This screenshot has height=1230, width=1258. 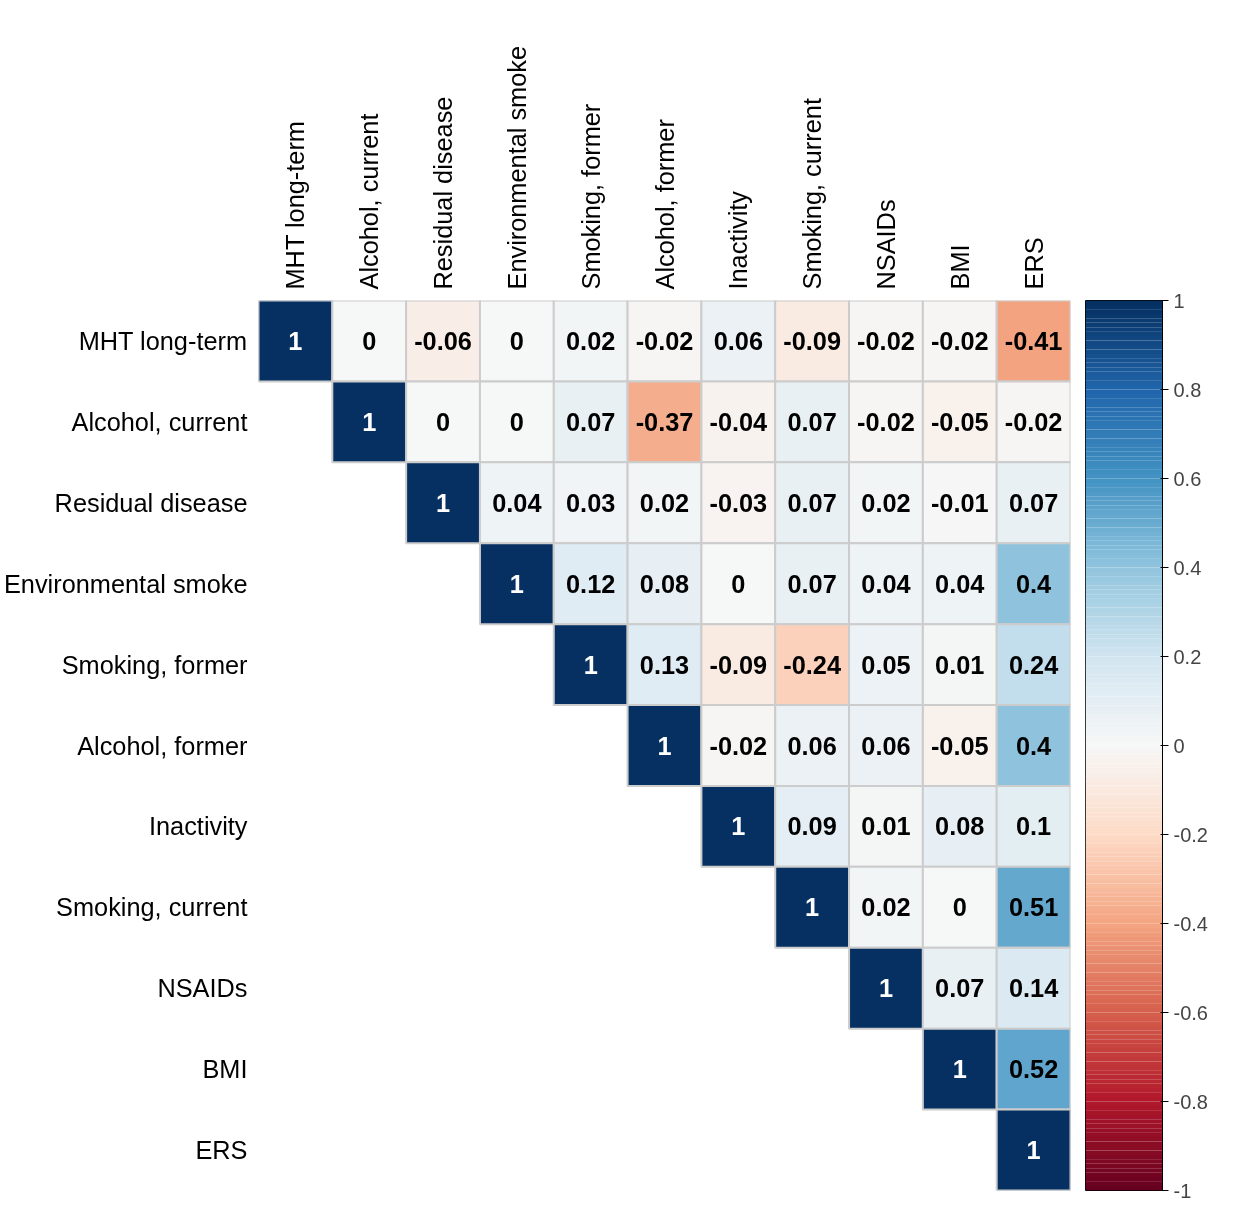 I want to click on color-bar-label: 0.6, so click(x=1187, y=478).